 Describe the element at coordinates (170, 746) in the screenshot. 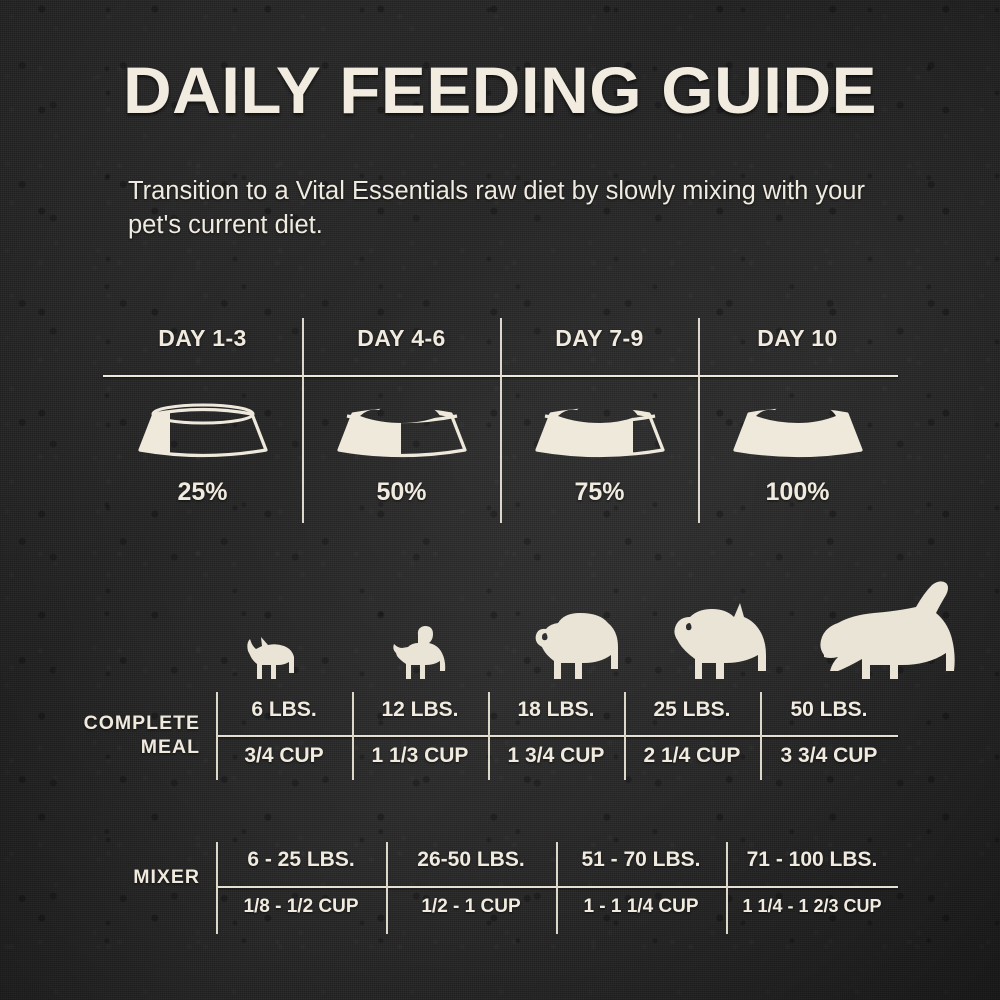

I see `complete-meal-label-line2: MEAL` at that location.